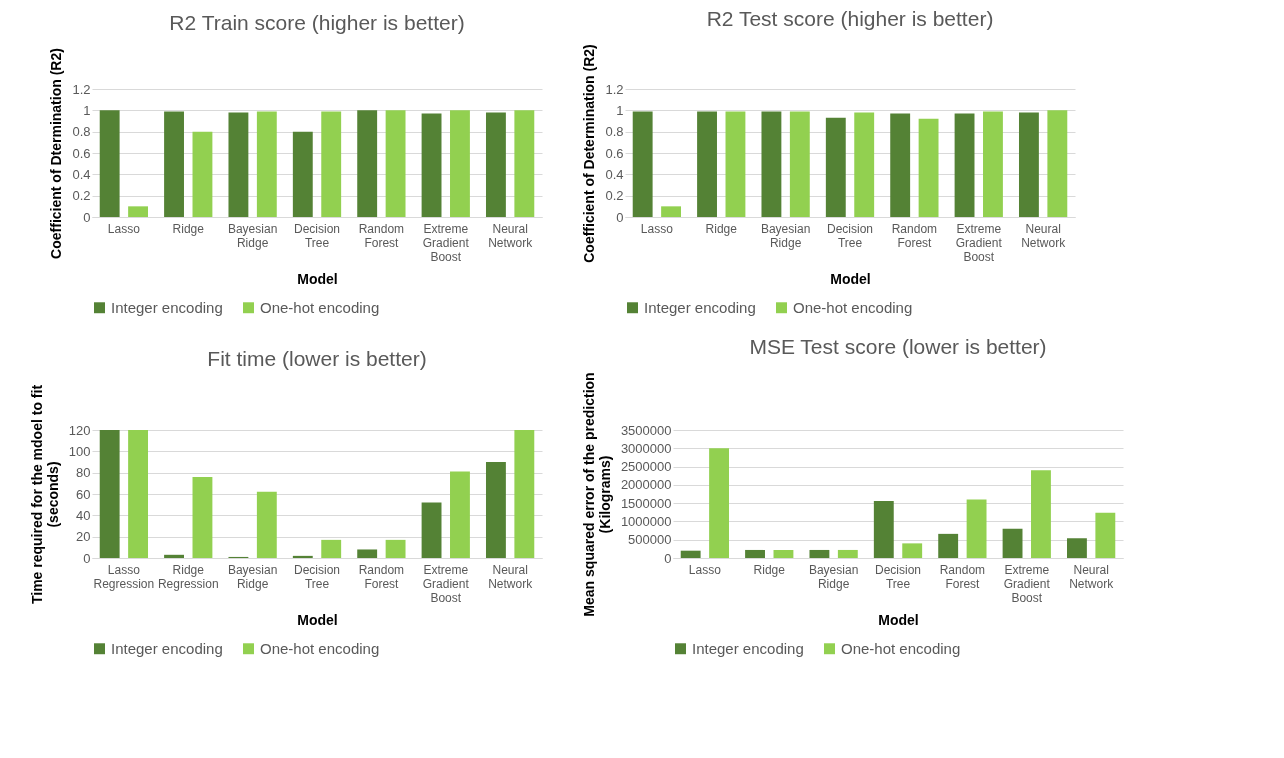 This screenshot has height=758, width=1284. I want to click on x-tick-label: Ridge Regression, so click(188, 576).